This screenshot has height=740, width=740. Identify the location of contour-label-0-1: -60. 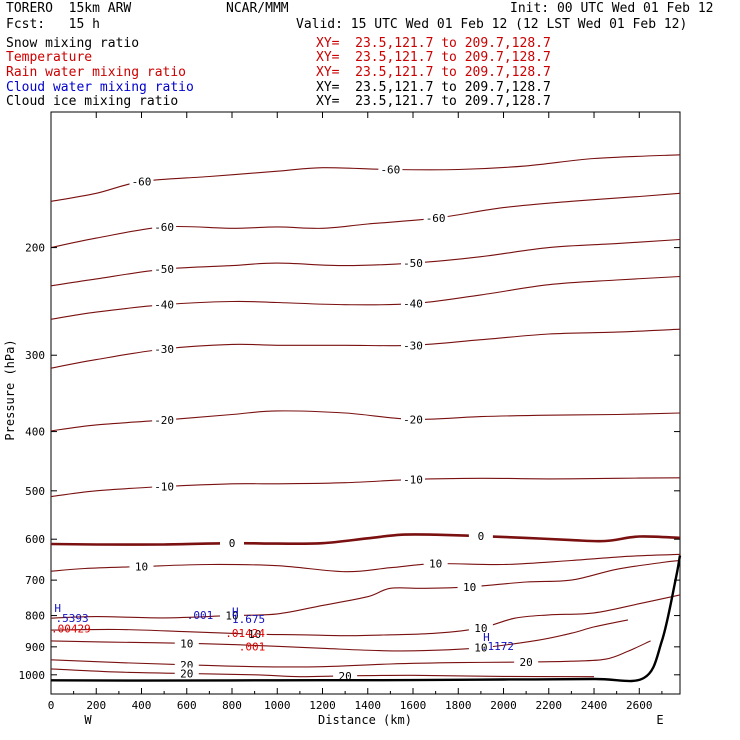
(436, 218).